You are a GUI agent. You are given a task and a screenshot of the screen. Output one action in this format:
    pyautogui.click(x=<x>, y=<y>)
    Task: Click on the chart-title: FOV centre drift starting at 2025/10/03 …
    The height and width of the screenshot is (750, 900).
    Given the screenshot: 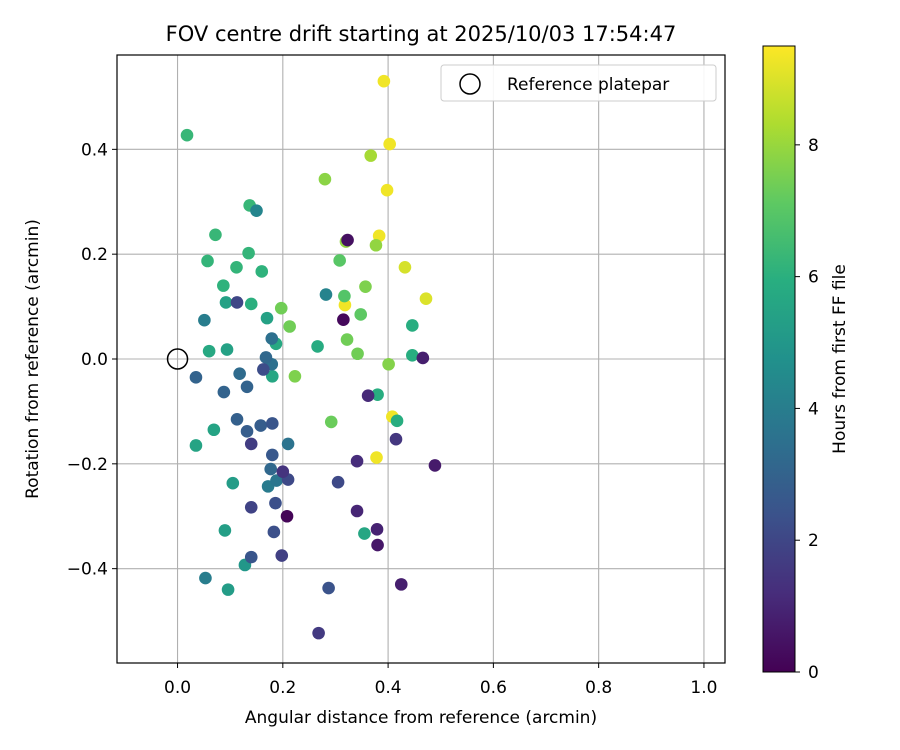 What is the action you would take?
    pyautogui.click(x=421, y=34)
    